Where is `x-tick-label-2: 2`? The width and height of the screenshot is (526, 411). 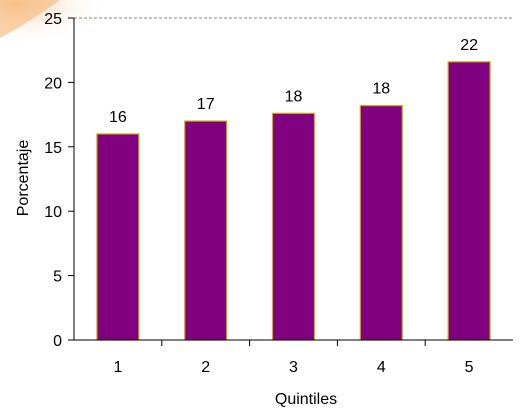
x-tick-label-2: 2 is located at coordinates (205, 367).